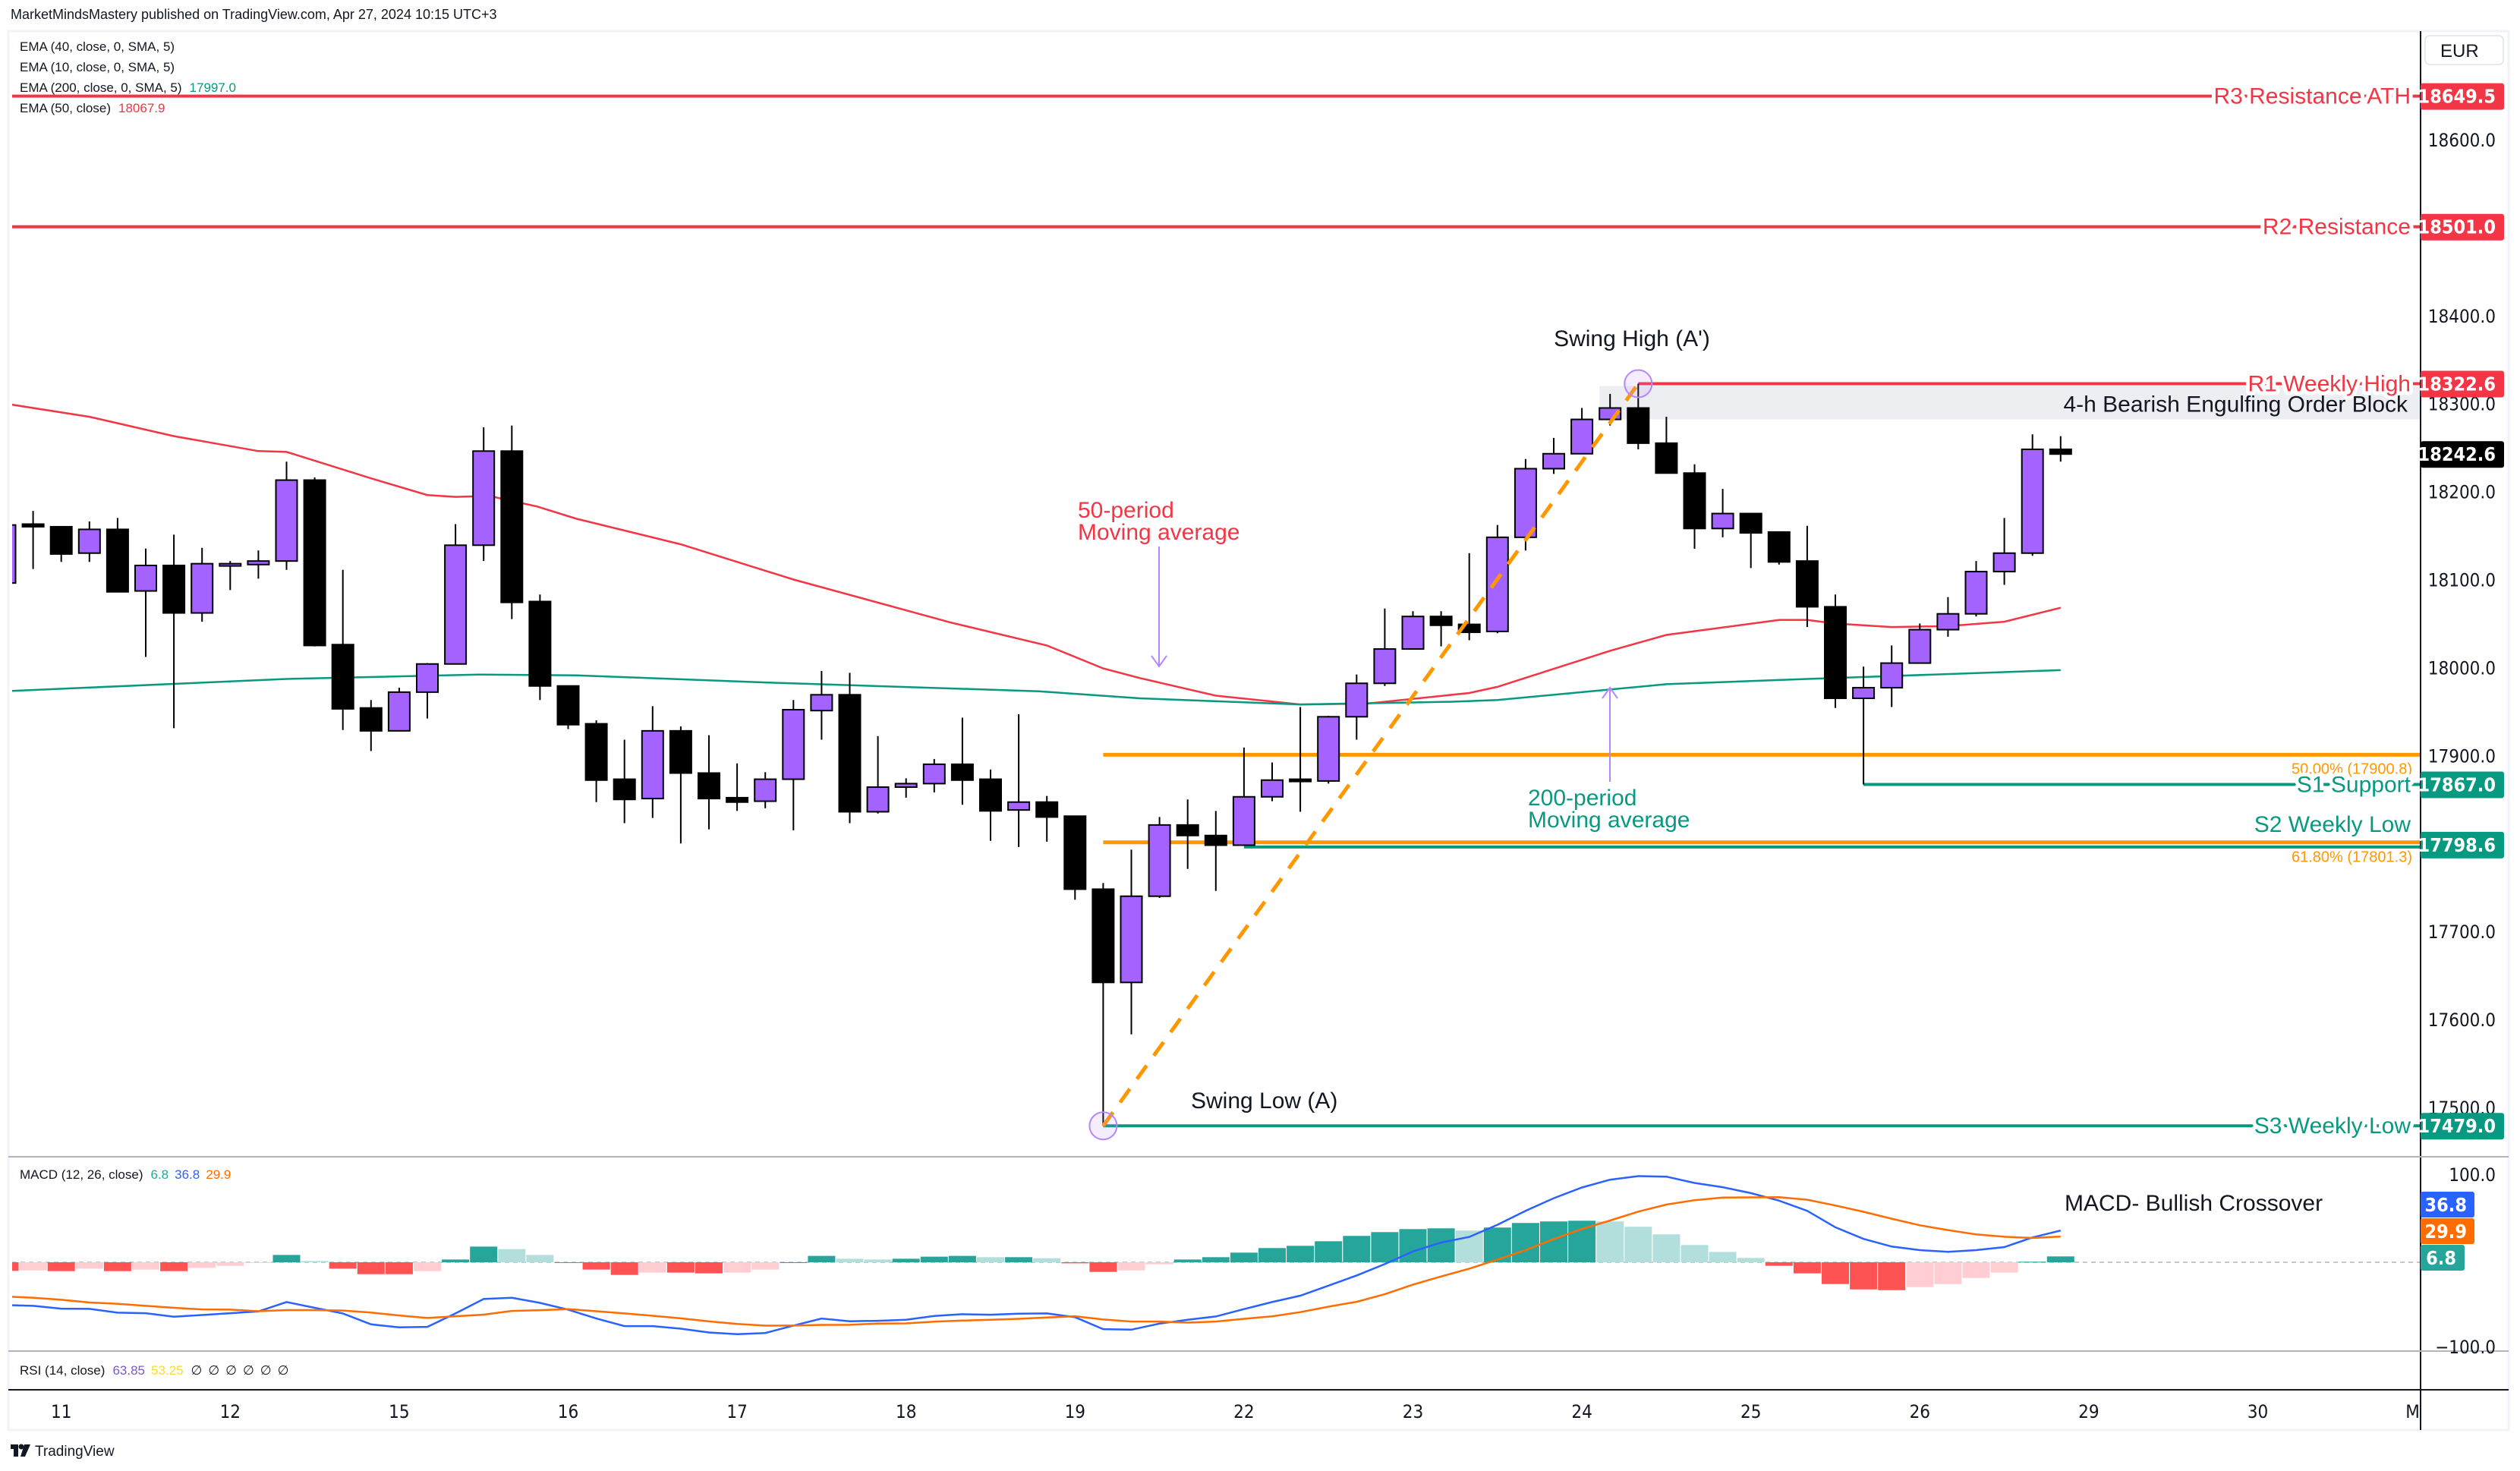 The image size is (2520, 1471). Describe the element at coordinates (1235, 1411) in the screenshot. I see `time-axis: 11 12 15 16 17 18 19 22 23 24 25 26 29 30 M` at that location.